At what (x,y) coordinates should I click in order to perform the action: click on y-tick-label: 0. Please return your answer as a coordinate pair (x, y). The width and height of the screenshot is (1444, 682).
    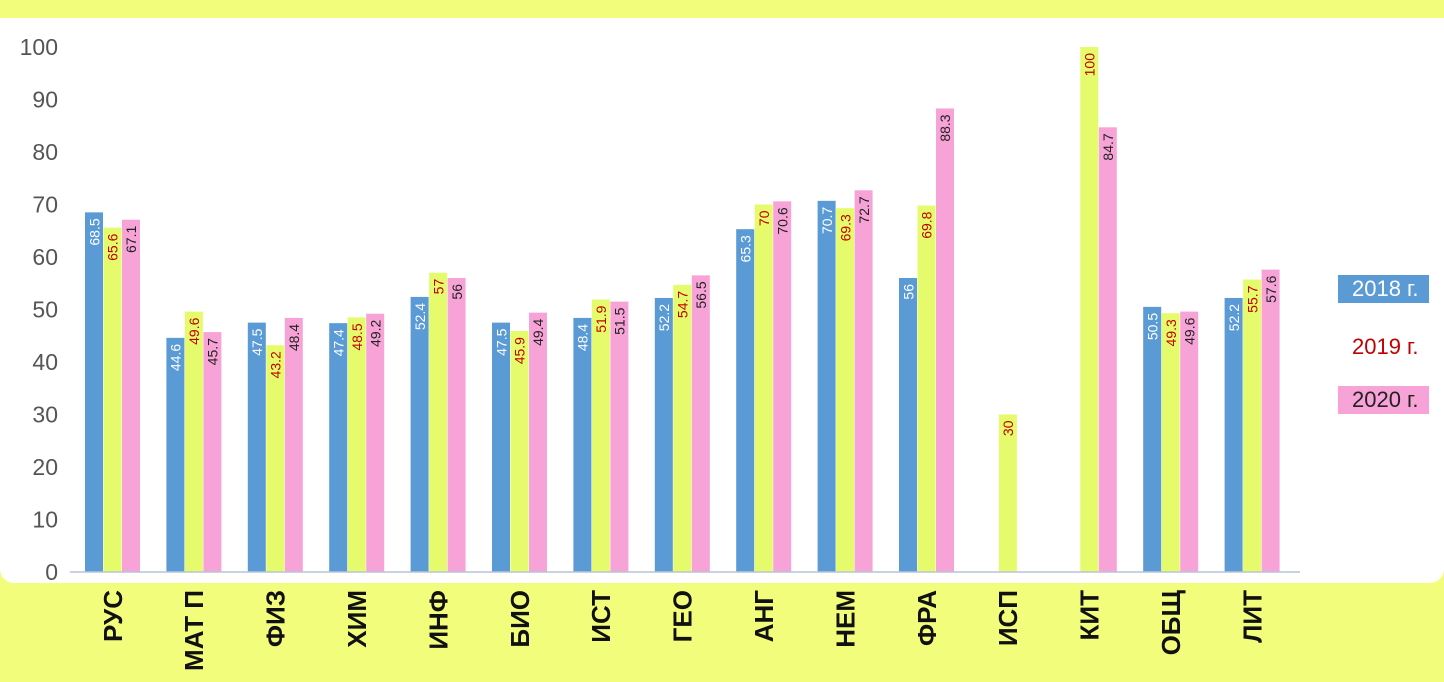
    Looking at the image, I should click on (51, 572).